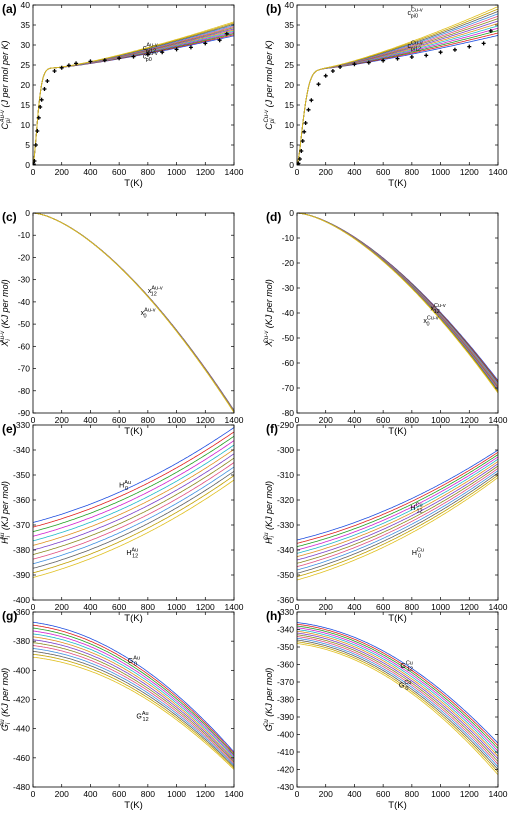 This screenshot has height=818, width=514. Describe the element at coordinates (26, 25) in the screenshot. I see `y-tick-label: 35` at that location.